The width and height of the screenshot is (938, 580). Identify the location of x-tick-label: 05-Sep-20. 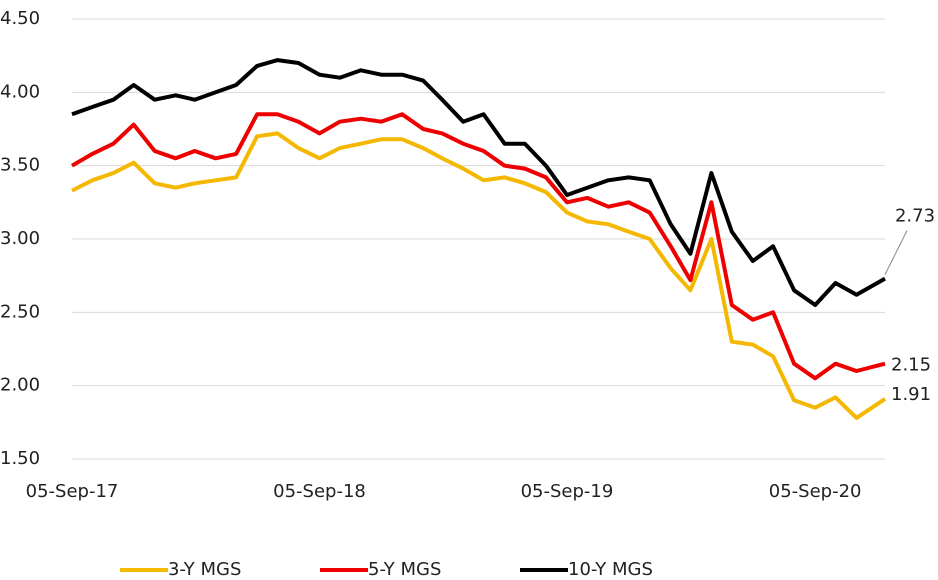
(815, 491).